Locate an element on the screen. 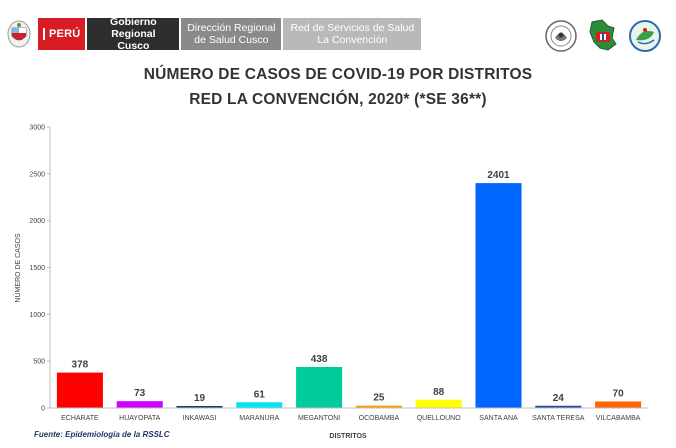  y-tick-label: 3000 is located at coordinates (37, 128).